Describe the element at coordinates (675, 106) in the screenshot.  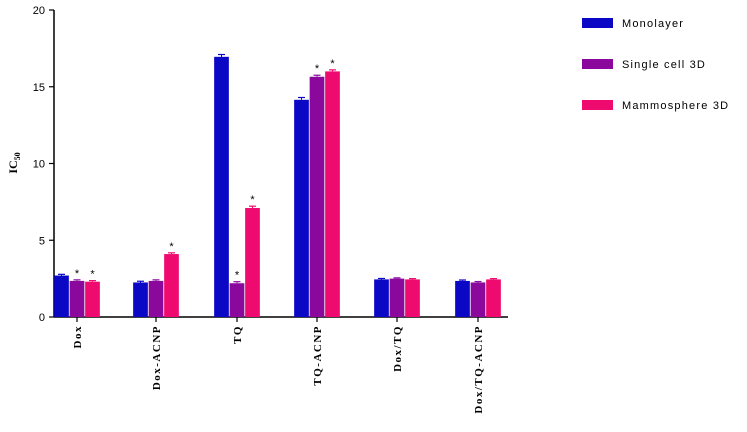
I see `legend-label: Mammosphere 3D` at that location.